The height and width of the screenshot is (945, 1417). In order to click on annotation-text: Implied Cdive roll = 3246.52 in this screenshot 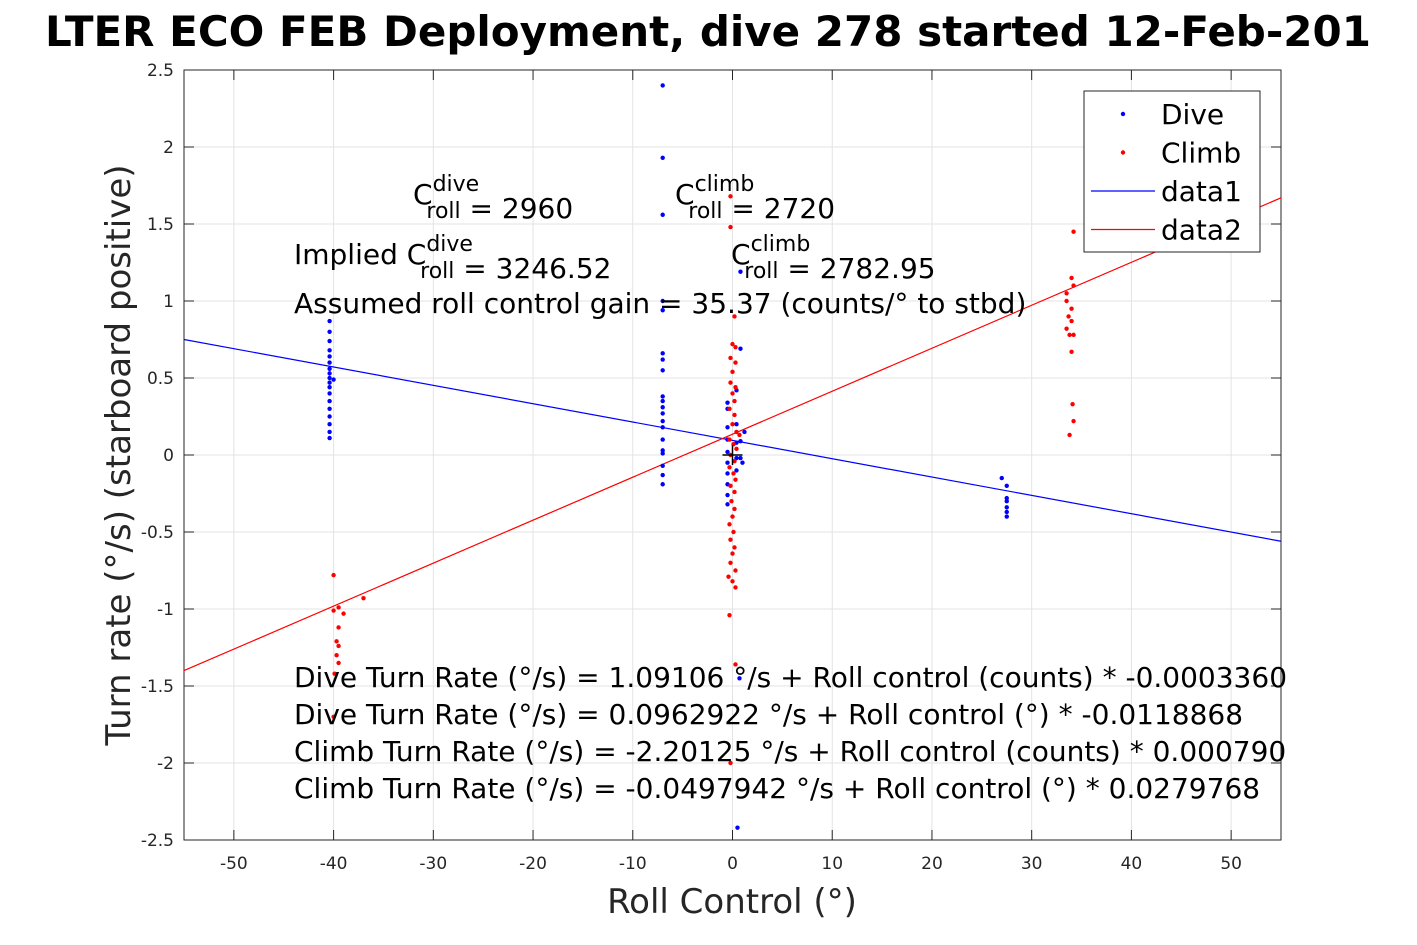, I will do `click(452, 258)`.